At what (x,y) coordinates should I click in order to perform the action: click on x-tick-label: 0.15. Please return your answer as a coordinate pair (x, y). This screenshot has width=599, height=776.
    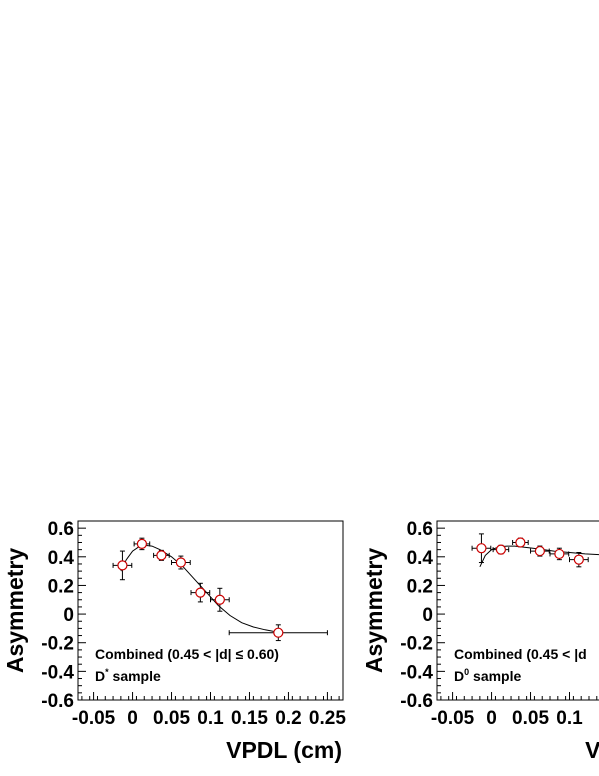
    Looking at the image, I should click on (249, 718).